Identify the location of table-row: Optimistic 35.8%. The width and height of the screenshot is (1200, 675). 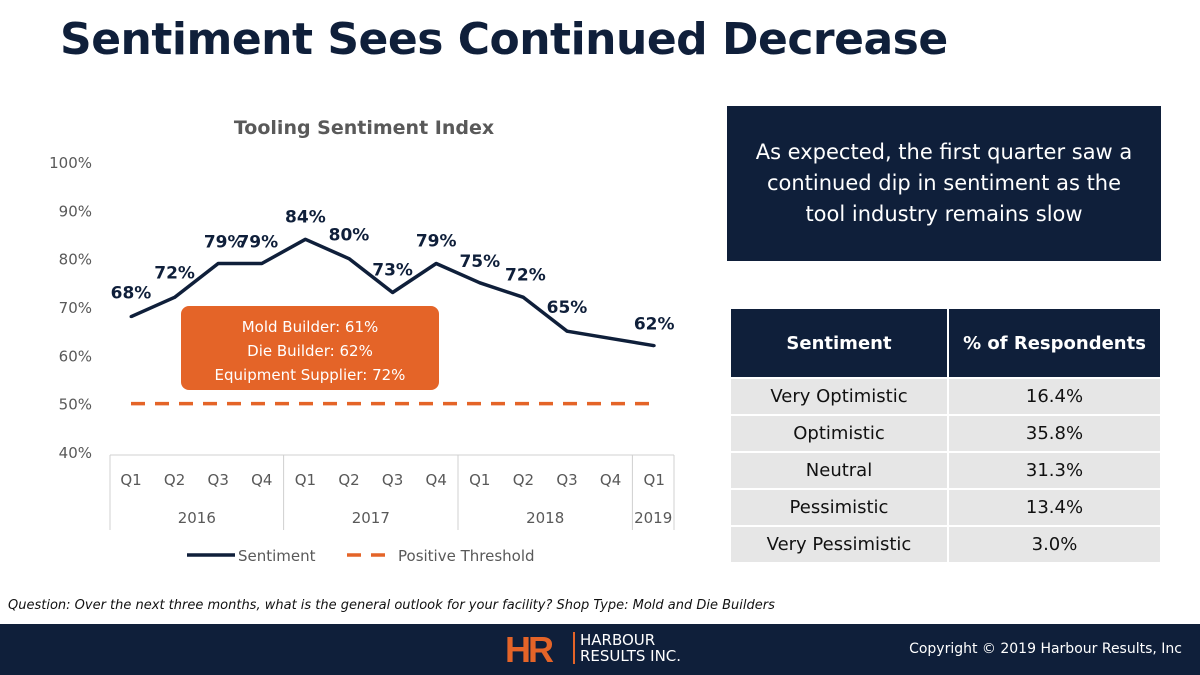
(945, 433).